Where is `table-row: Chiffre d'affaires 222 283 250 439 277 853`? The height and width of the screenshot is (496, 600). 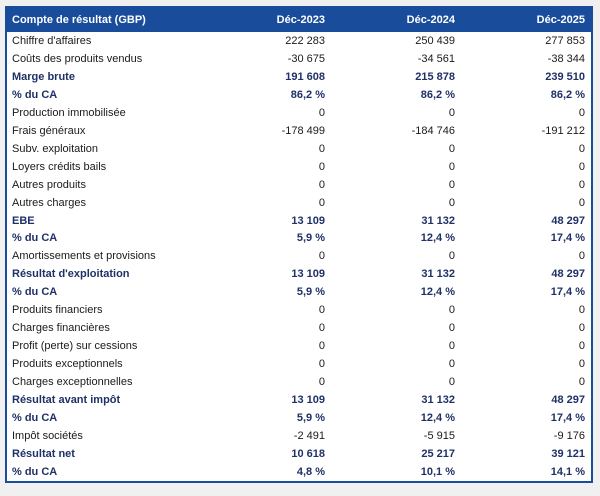
table-row: Chiffre d'affaires 222 283 250 439 277 853 is located at coordinates (299, 41).